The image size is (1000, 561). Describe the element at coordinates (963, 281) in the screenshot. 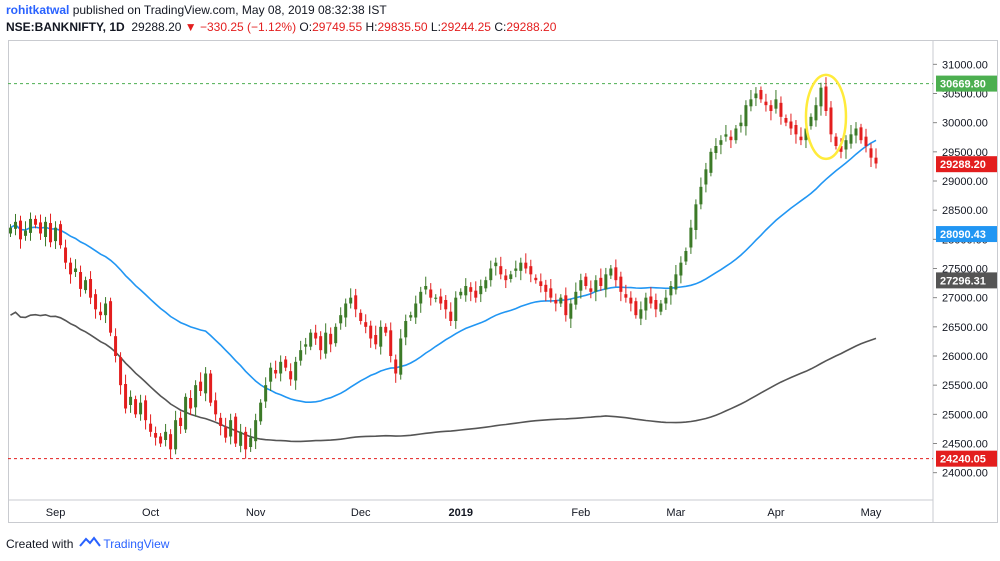

I see `price-tag-label: 27296.31` at that location.